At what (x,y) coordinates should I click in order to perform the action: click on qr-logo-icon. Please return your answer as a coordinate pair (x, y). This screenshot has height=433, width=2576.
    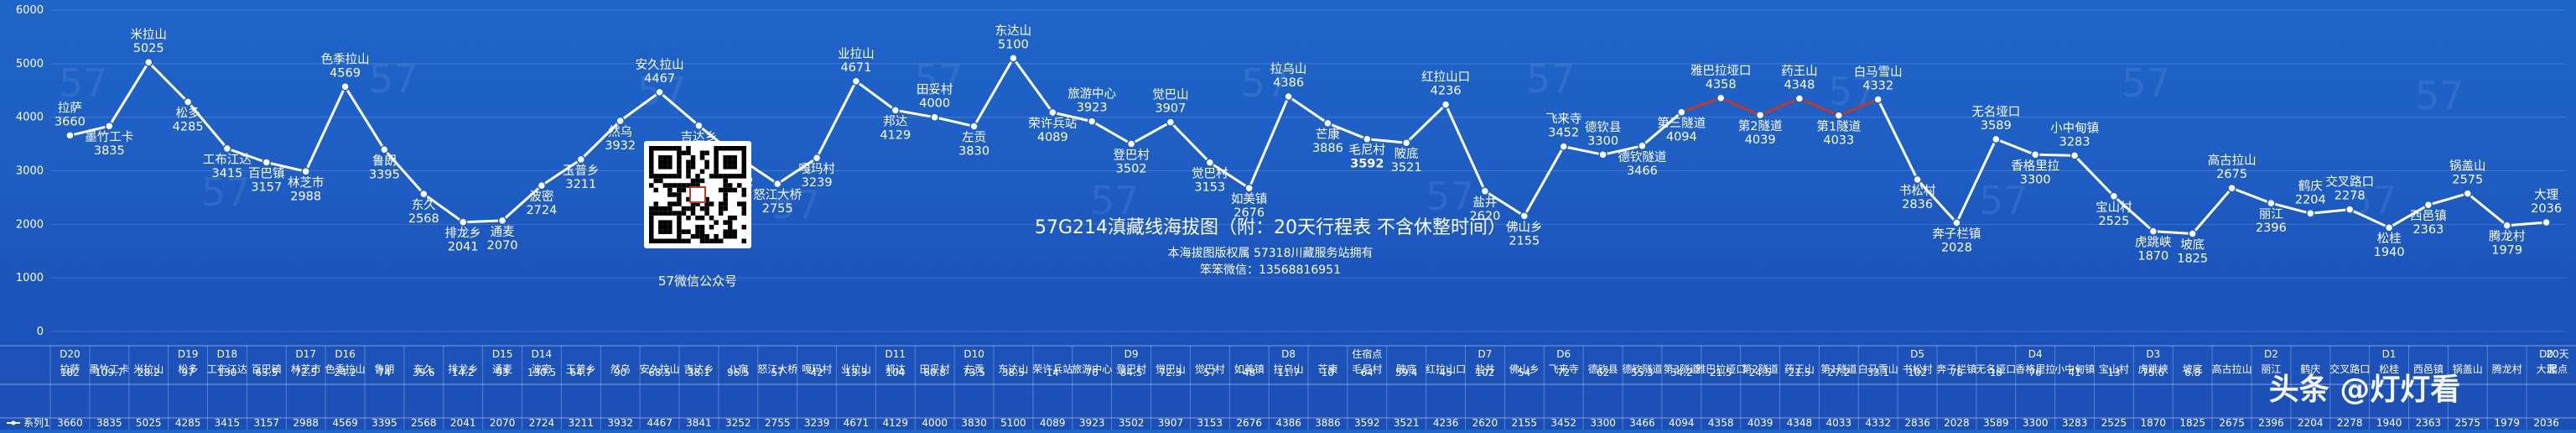
    Looking at the image, I should click on (697, 195).